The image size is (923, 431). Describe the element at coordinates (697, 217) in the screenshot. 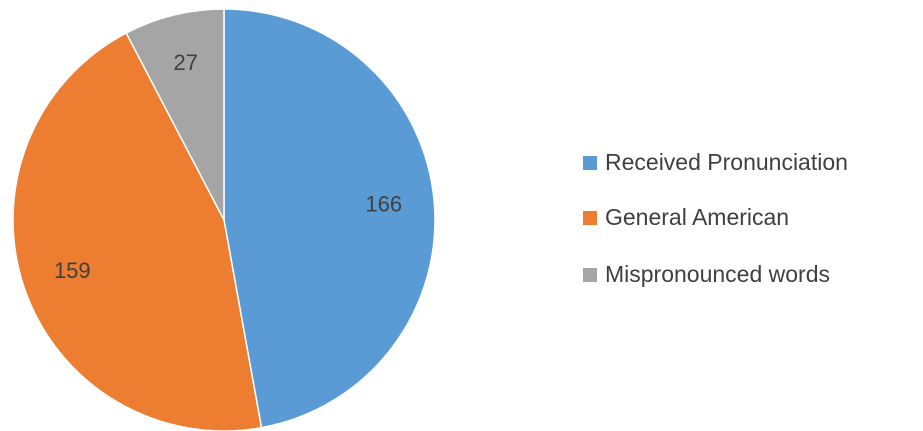

I see `legend-label: General American` at that location.